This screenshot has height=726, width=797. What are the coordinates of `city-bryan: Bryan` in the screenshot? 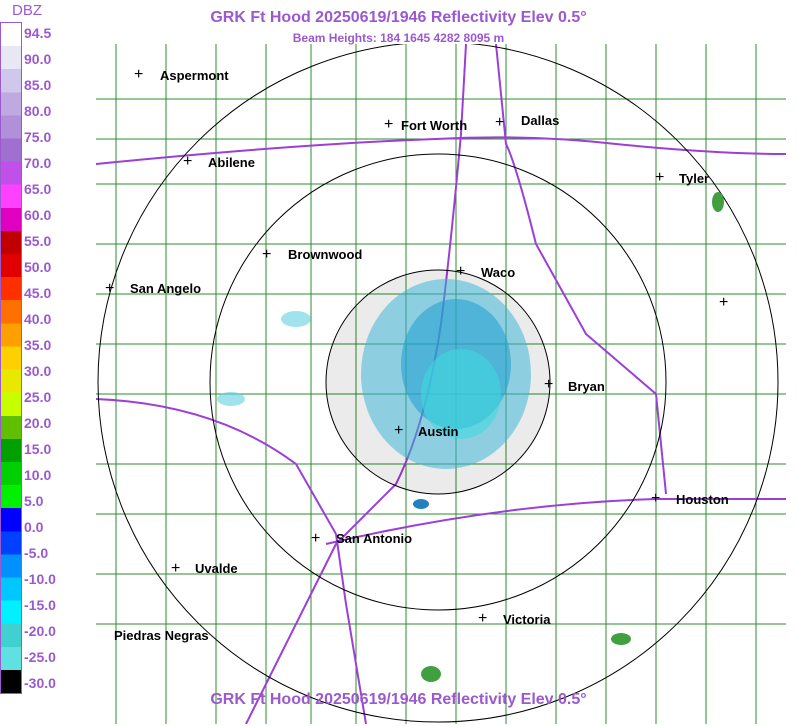 It's located at (586, 386).